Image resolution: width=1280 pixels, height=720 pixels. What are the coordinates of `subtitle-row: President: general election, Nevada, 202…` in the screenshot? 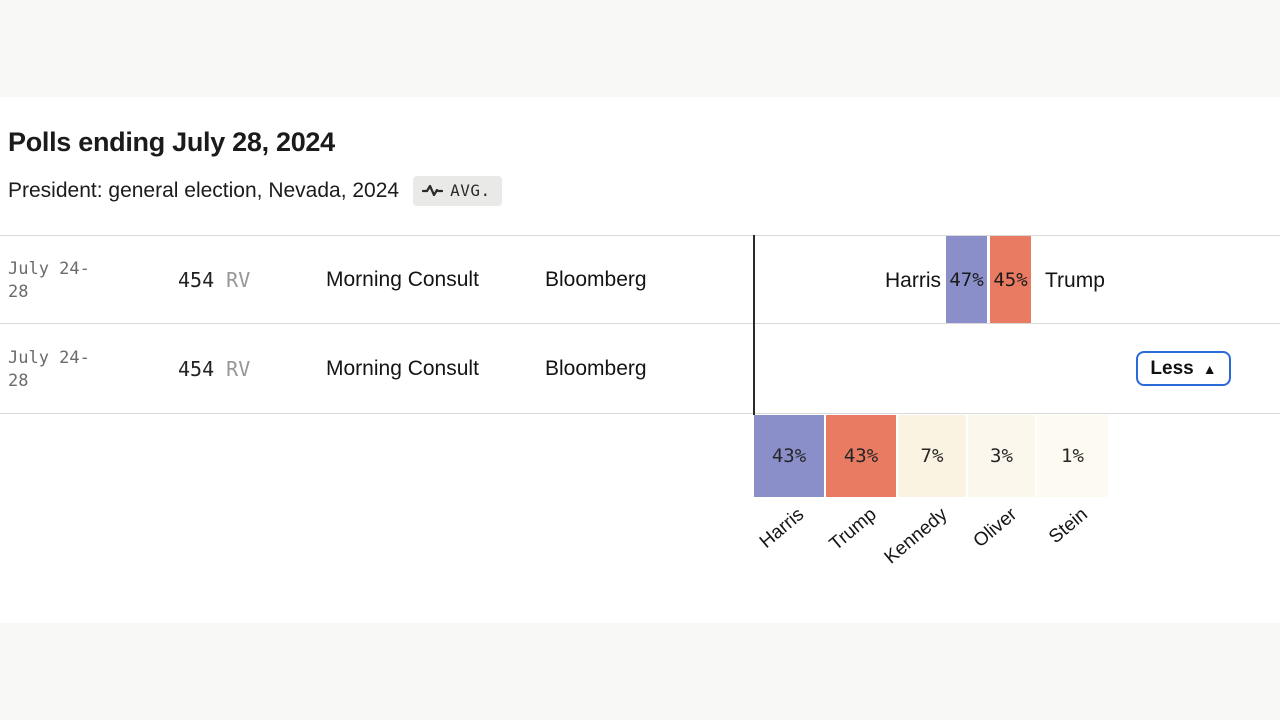 It's located at (255, 191).